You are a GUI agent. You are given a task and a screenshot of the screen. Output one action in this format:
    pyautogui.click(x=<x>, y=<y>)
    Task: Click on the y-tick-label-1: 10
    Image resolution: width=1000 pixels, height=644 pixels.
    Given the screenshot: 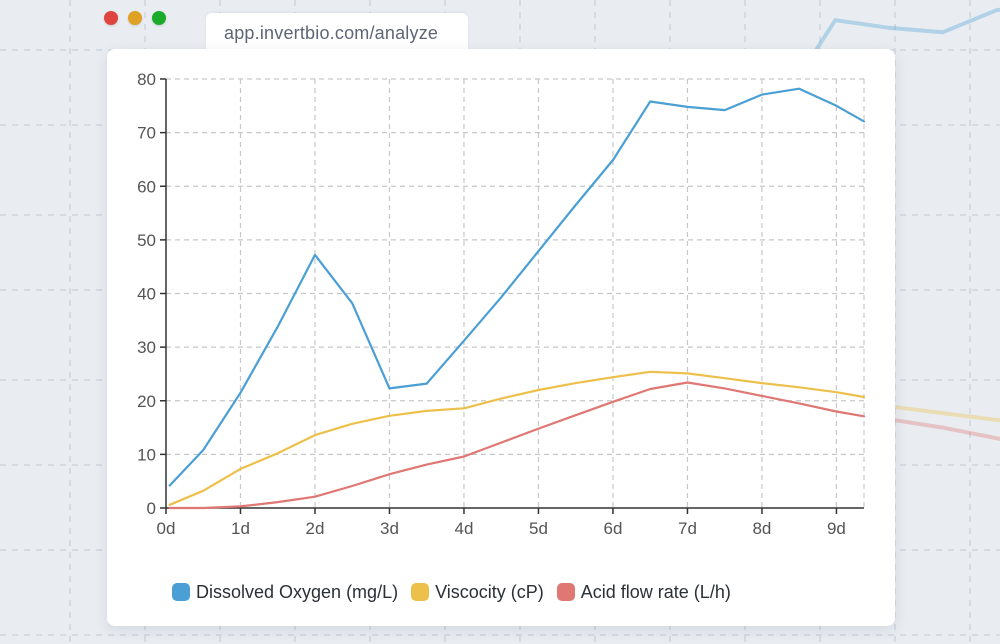 What is the action you would take?
    pyautogui.click(x=146, y=454)
    